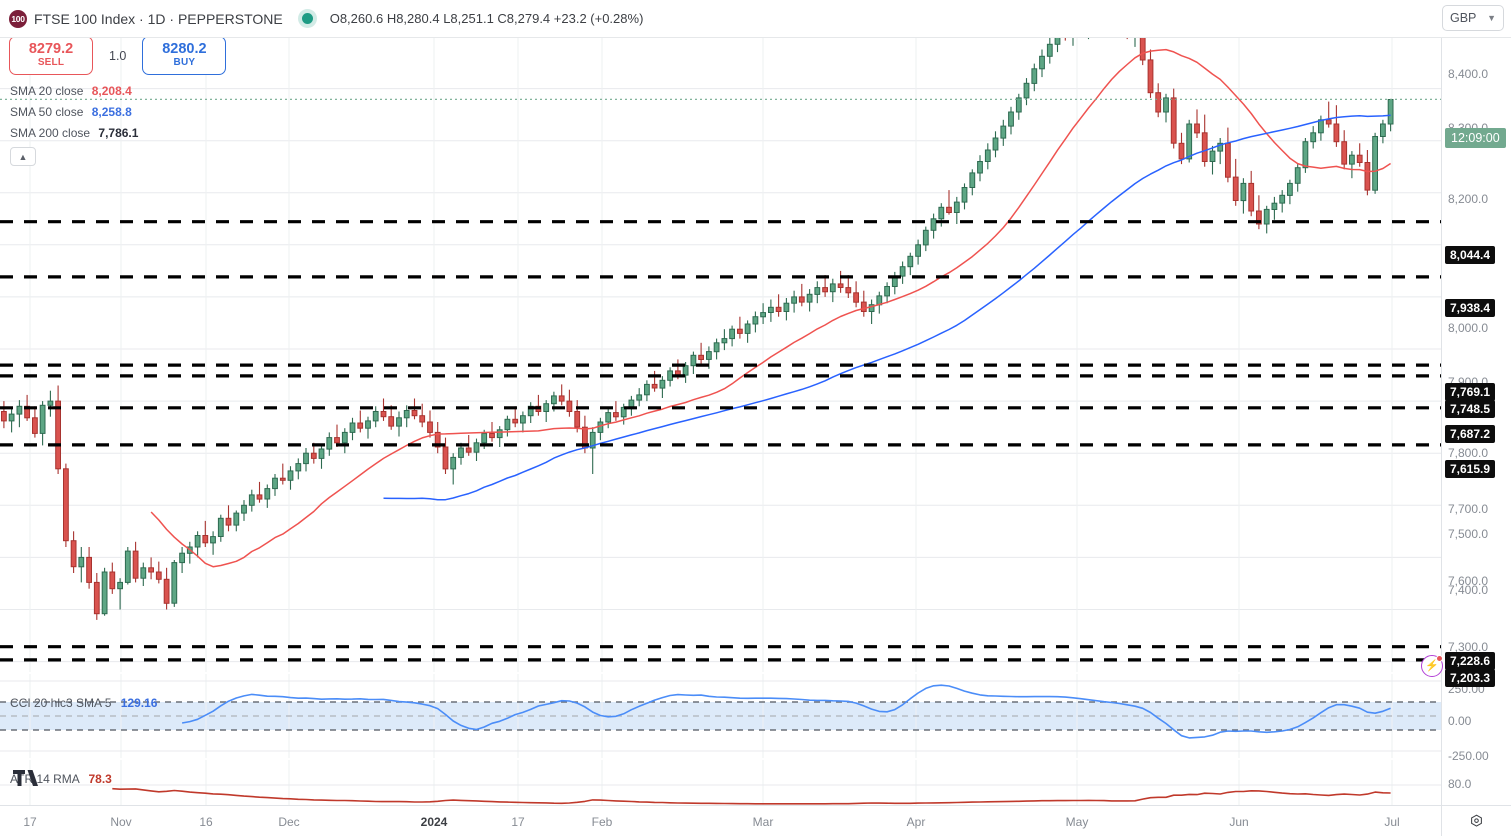  What do you see at coordinates (1432, 666) in the screenshot?
I see `price-alert-icon: ⚡` at bounding box center [1432, 666].